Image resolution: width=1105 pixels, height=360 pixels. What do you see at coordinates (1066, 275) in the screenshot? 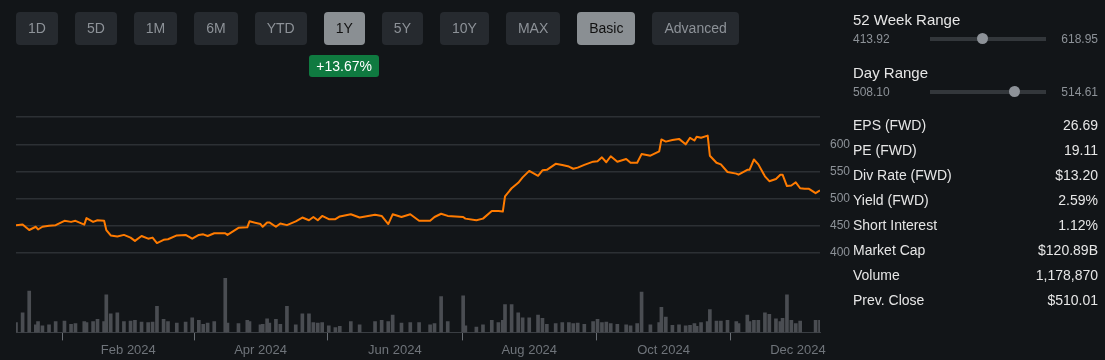
I see `text: 1,178,870` at bounding box center [1066, 275].